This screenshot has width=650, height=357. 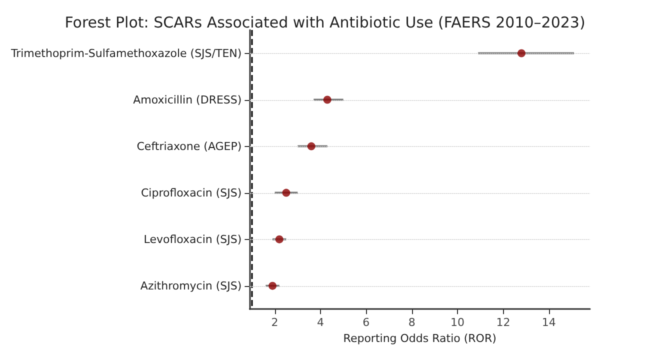 What do you see at coordinates (412, 323) in the screenshot?
I see `x-tick-label: 8` at bounding box center [412, 323].